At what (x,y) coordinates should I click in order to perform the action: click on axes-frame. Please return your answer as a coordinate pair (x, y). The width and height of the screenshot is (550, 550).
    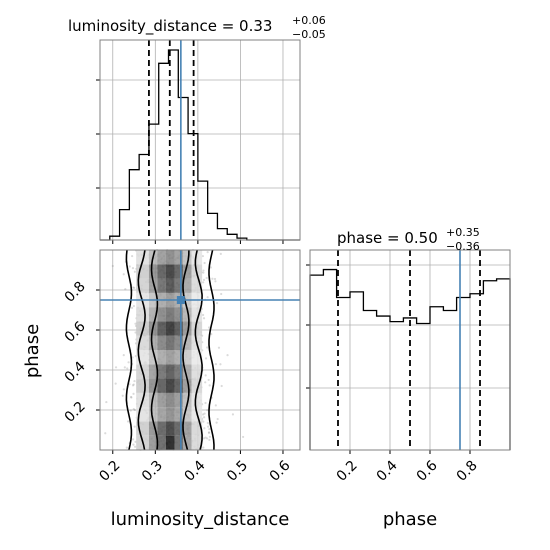
    Looking at the image, I should click on (200, 350).